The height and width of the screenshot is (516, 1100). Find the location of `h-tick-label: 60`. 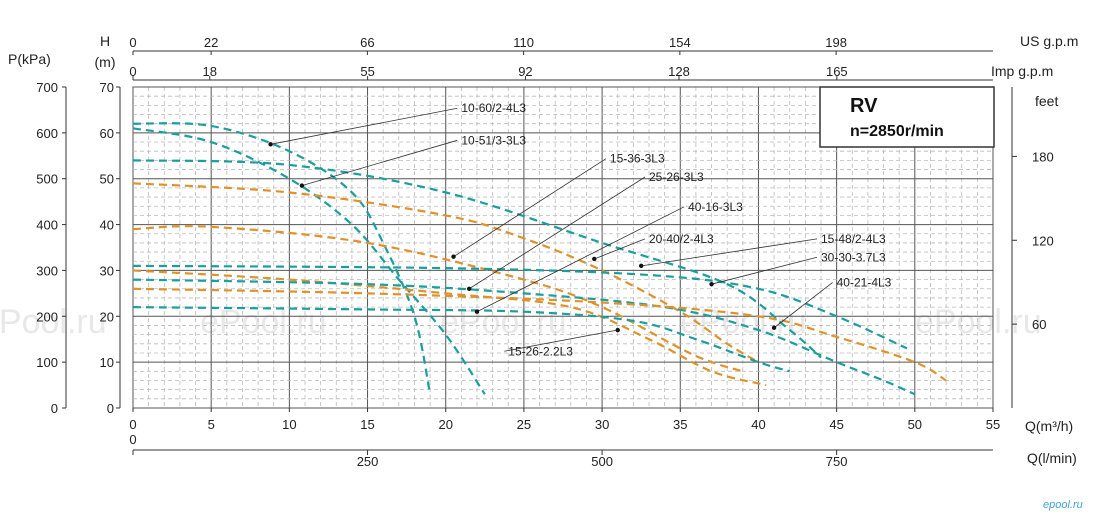

h-tick-label: 60 is located at coordinates (107, 133).